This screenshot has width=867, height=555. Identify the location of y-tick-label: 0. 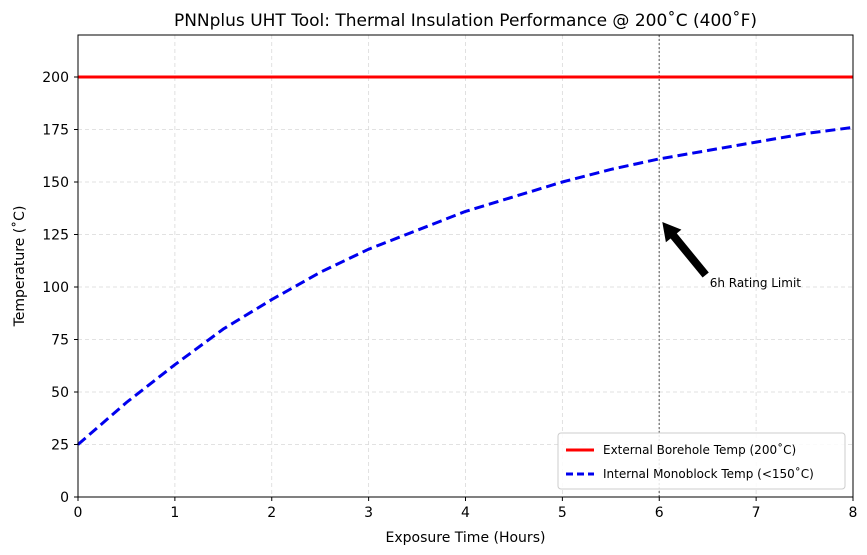
(64, 498).